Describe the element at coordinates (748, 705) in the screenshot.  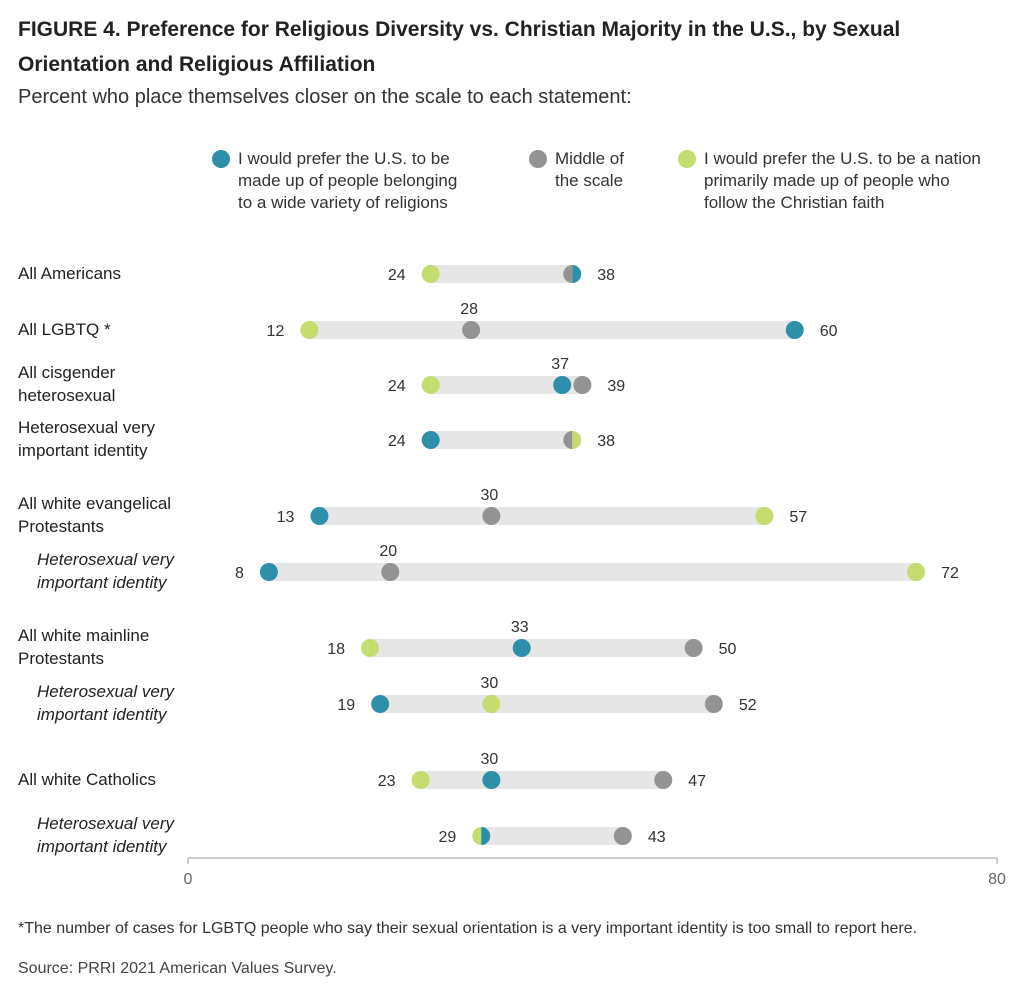
I see `value-label: 52` at that location.